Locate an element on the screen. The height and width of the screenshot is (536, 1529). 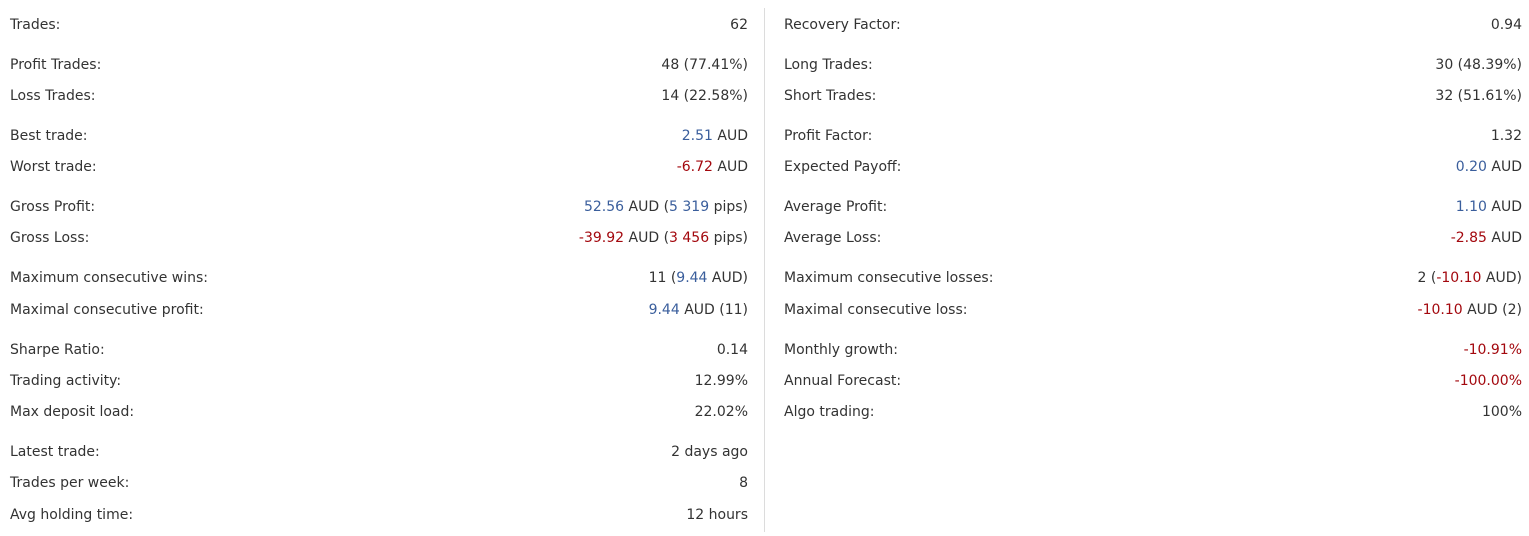
stat-label: Gross Loss: is located at coordinates (50, 238).